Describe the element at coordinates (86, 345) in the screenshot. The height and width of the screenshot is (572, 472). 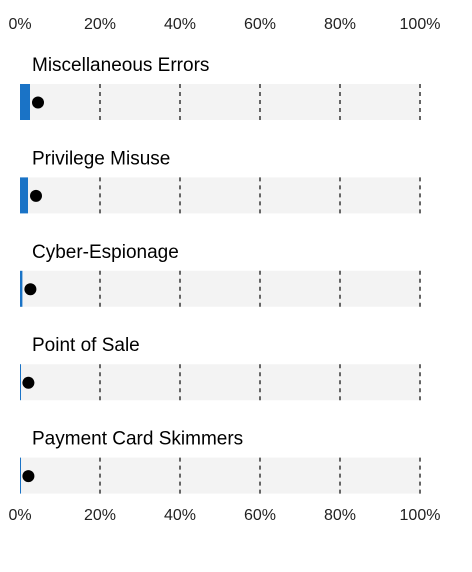
I see `category-label: Point of Sale` at that location.